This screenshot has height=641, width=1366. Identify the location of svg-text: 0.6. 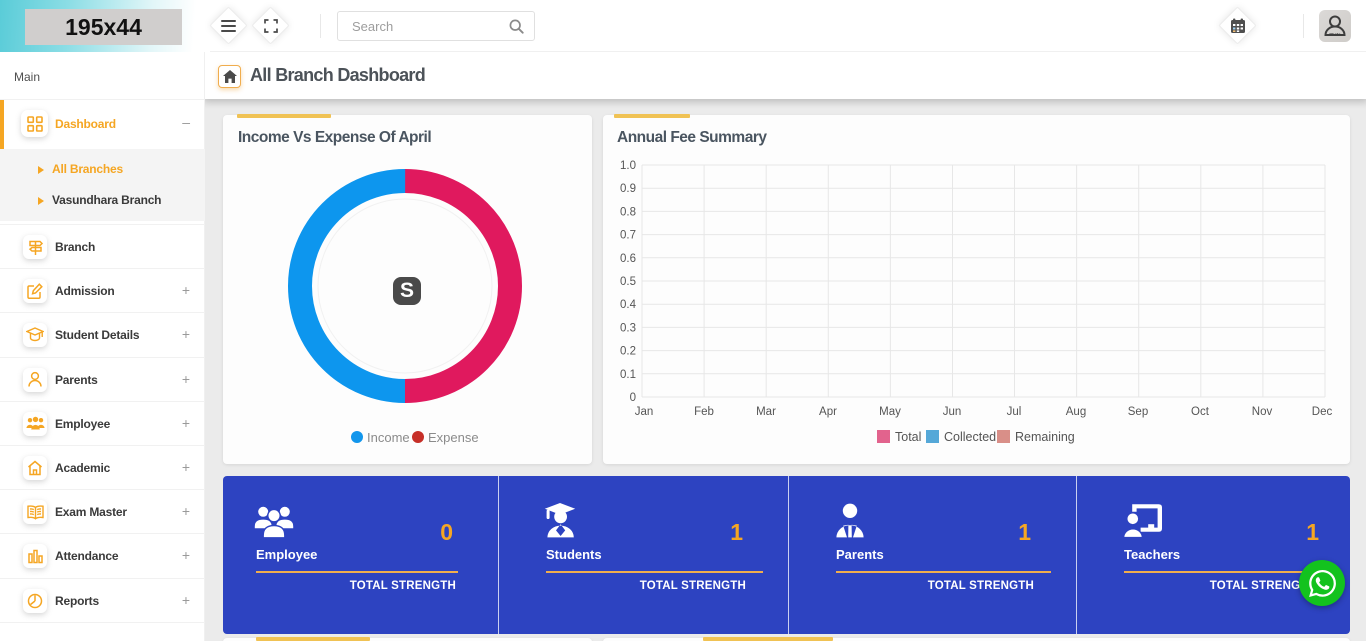
(628, 259).